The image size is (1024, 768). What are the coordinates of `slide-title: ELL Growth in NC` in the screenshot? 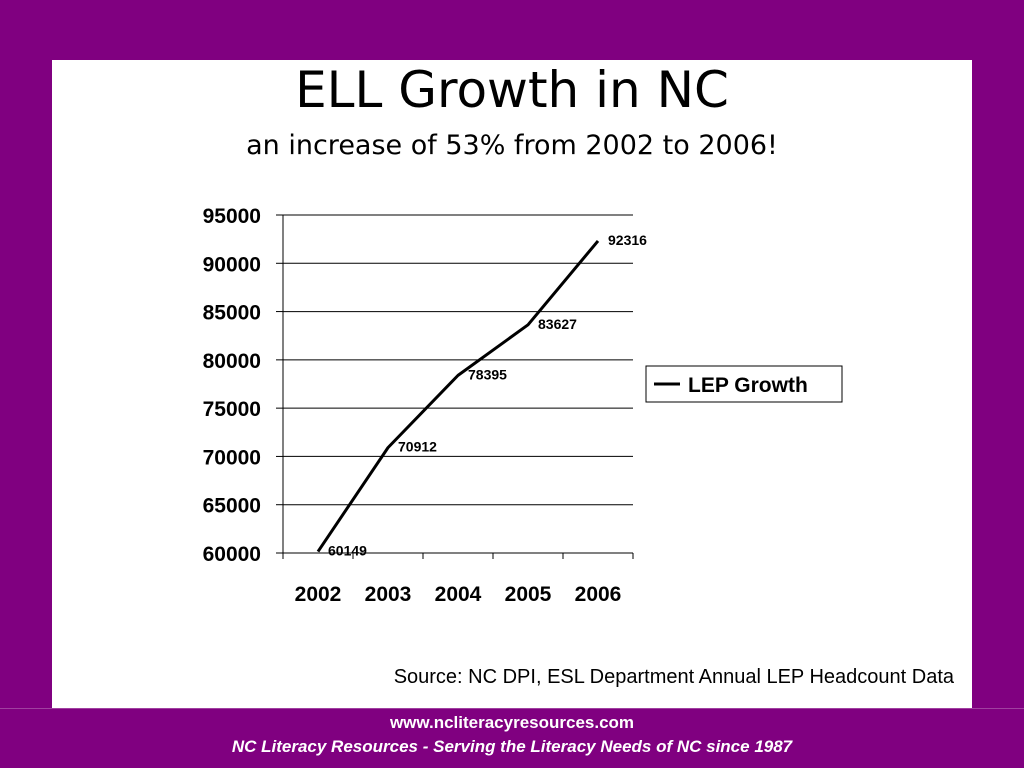 It's located at (512, 90).